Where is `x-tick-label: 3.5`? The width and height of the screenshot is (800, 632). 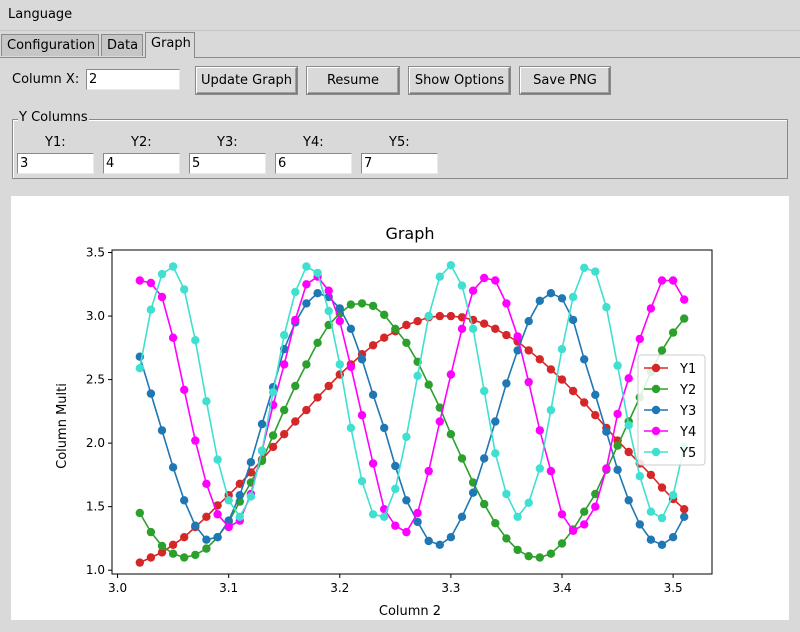 x-tick-label: 3.5 is located at coordinates (673, 588).